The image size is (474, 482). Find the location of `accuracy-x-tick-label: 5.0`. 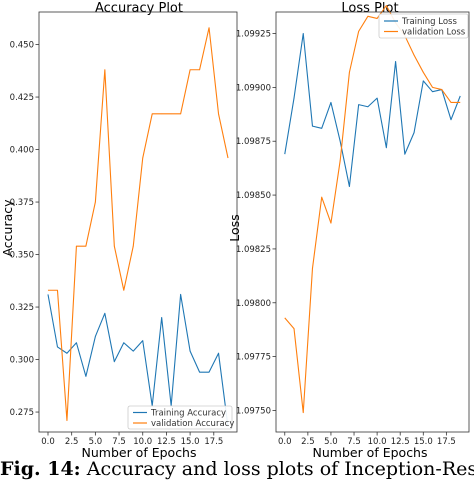

accuracy-x-tick-label: 5.0 is located at coordinates (96, 442).